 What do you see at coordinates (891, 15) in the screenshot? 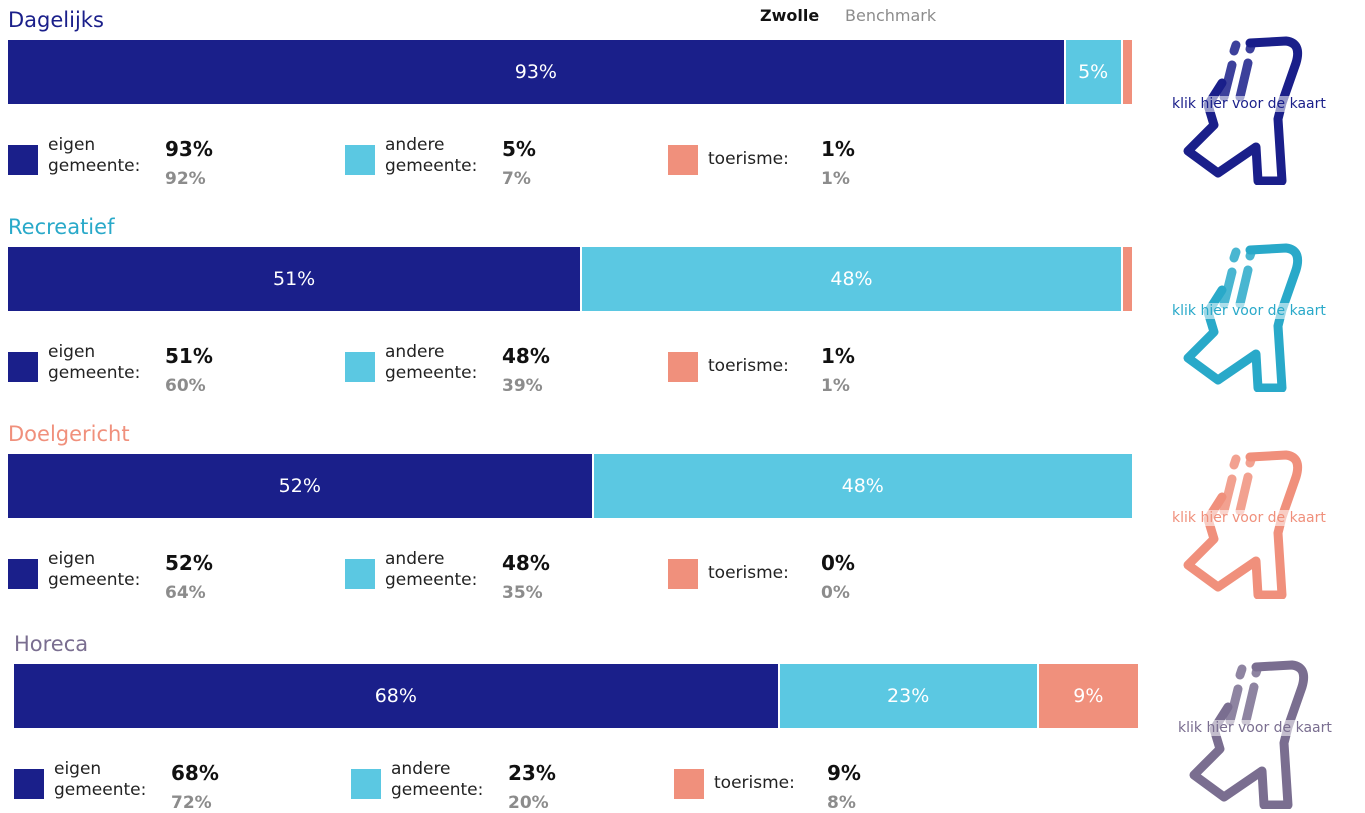
I see `legend-benchmark: Benchmark` at bounding box center [891, 15].